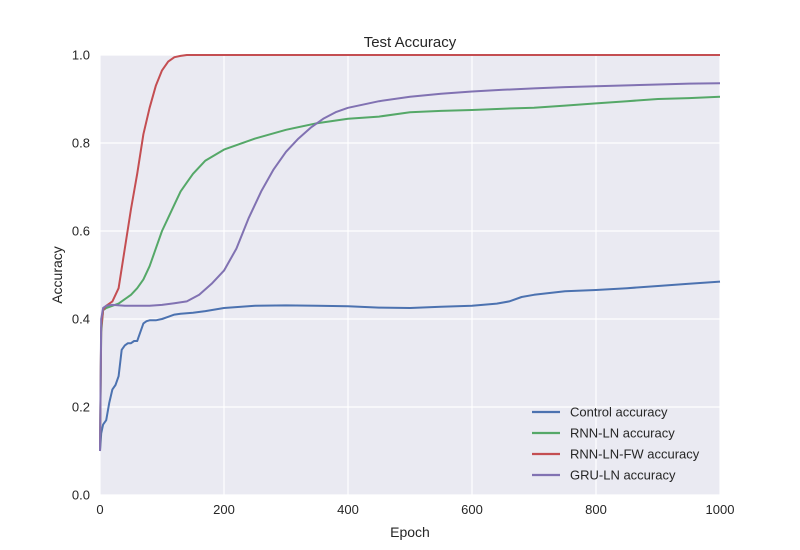 The image size is (800, 550). What do you see at coordinates (348, 509) in the screenshot?
I see `x-tick-label: 400` at bounding box center [348, 509].